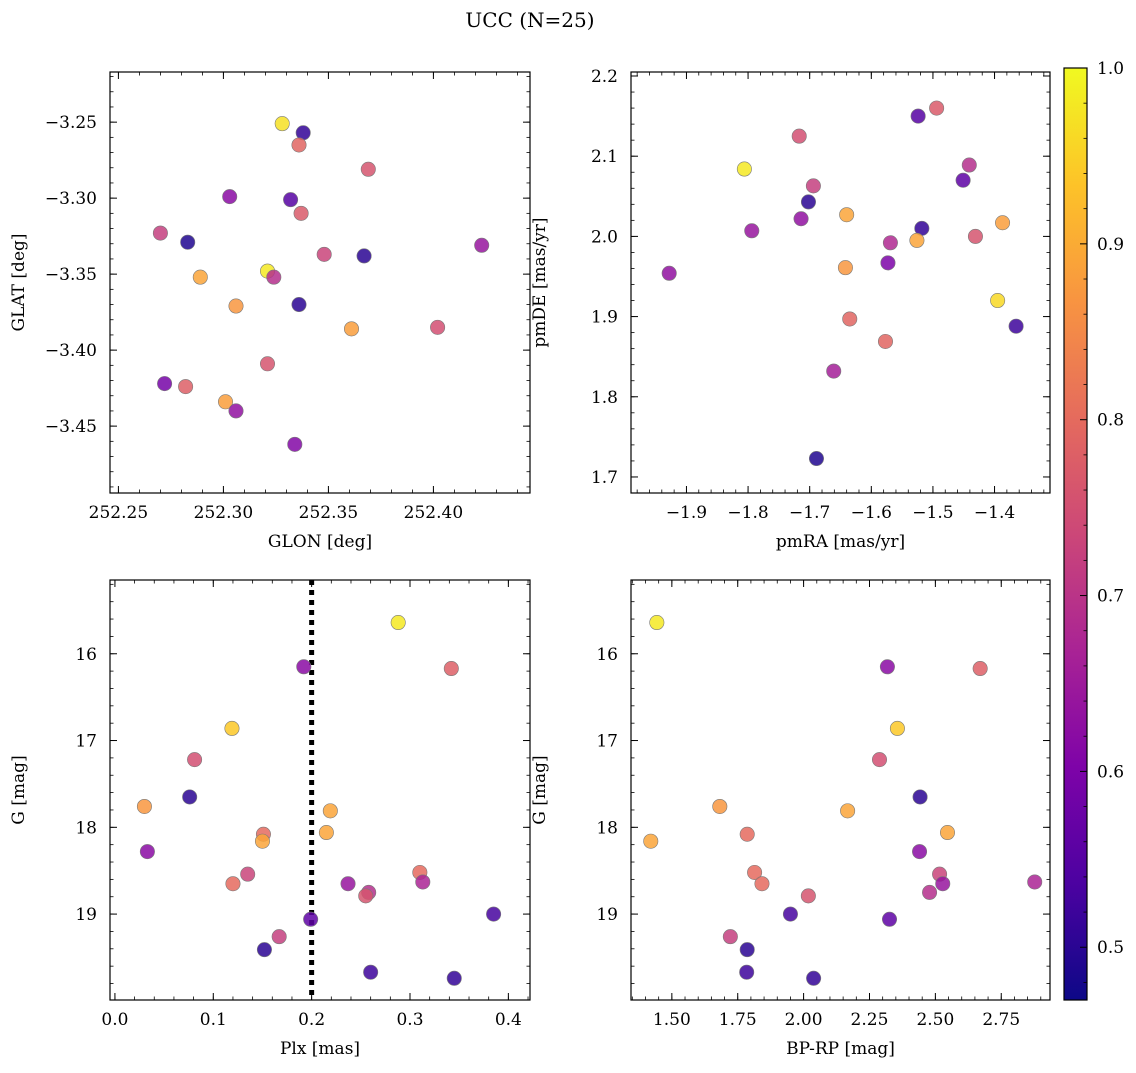  Describe the element at coordinates (604, 478) in the screenshot. I see `y-tick-label: 1.7` at that location.